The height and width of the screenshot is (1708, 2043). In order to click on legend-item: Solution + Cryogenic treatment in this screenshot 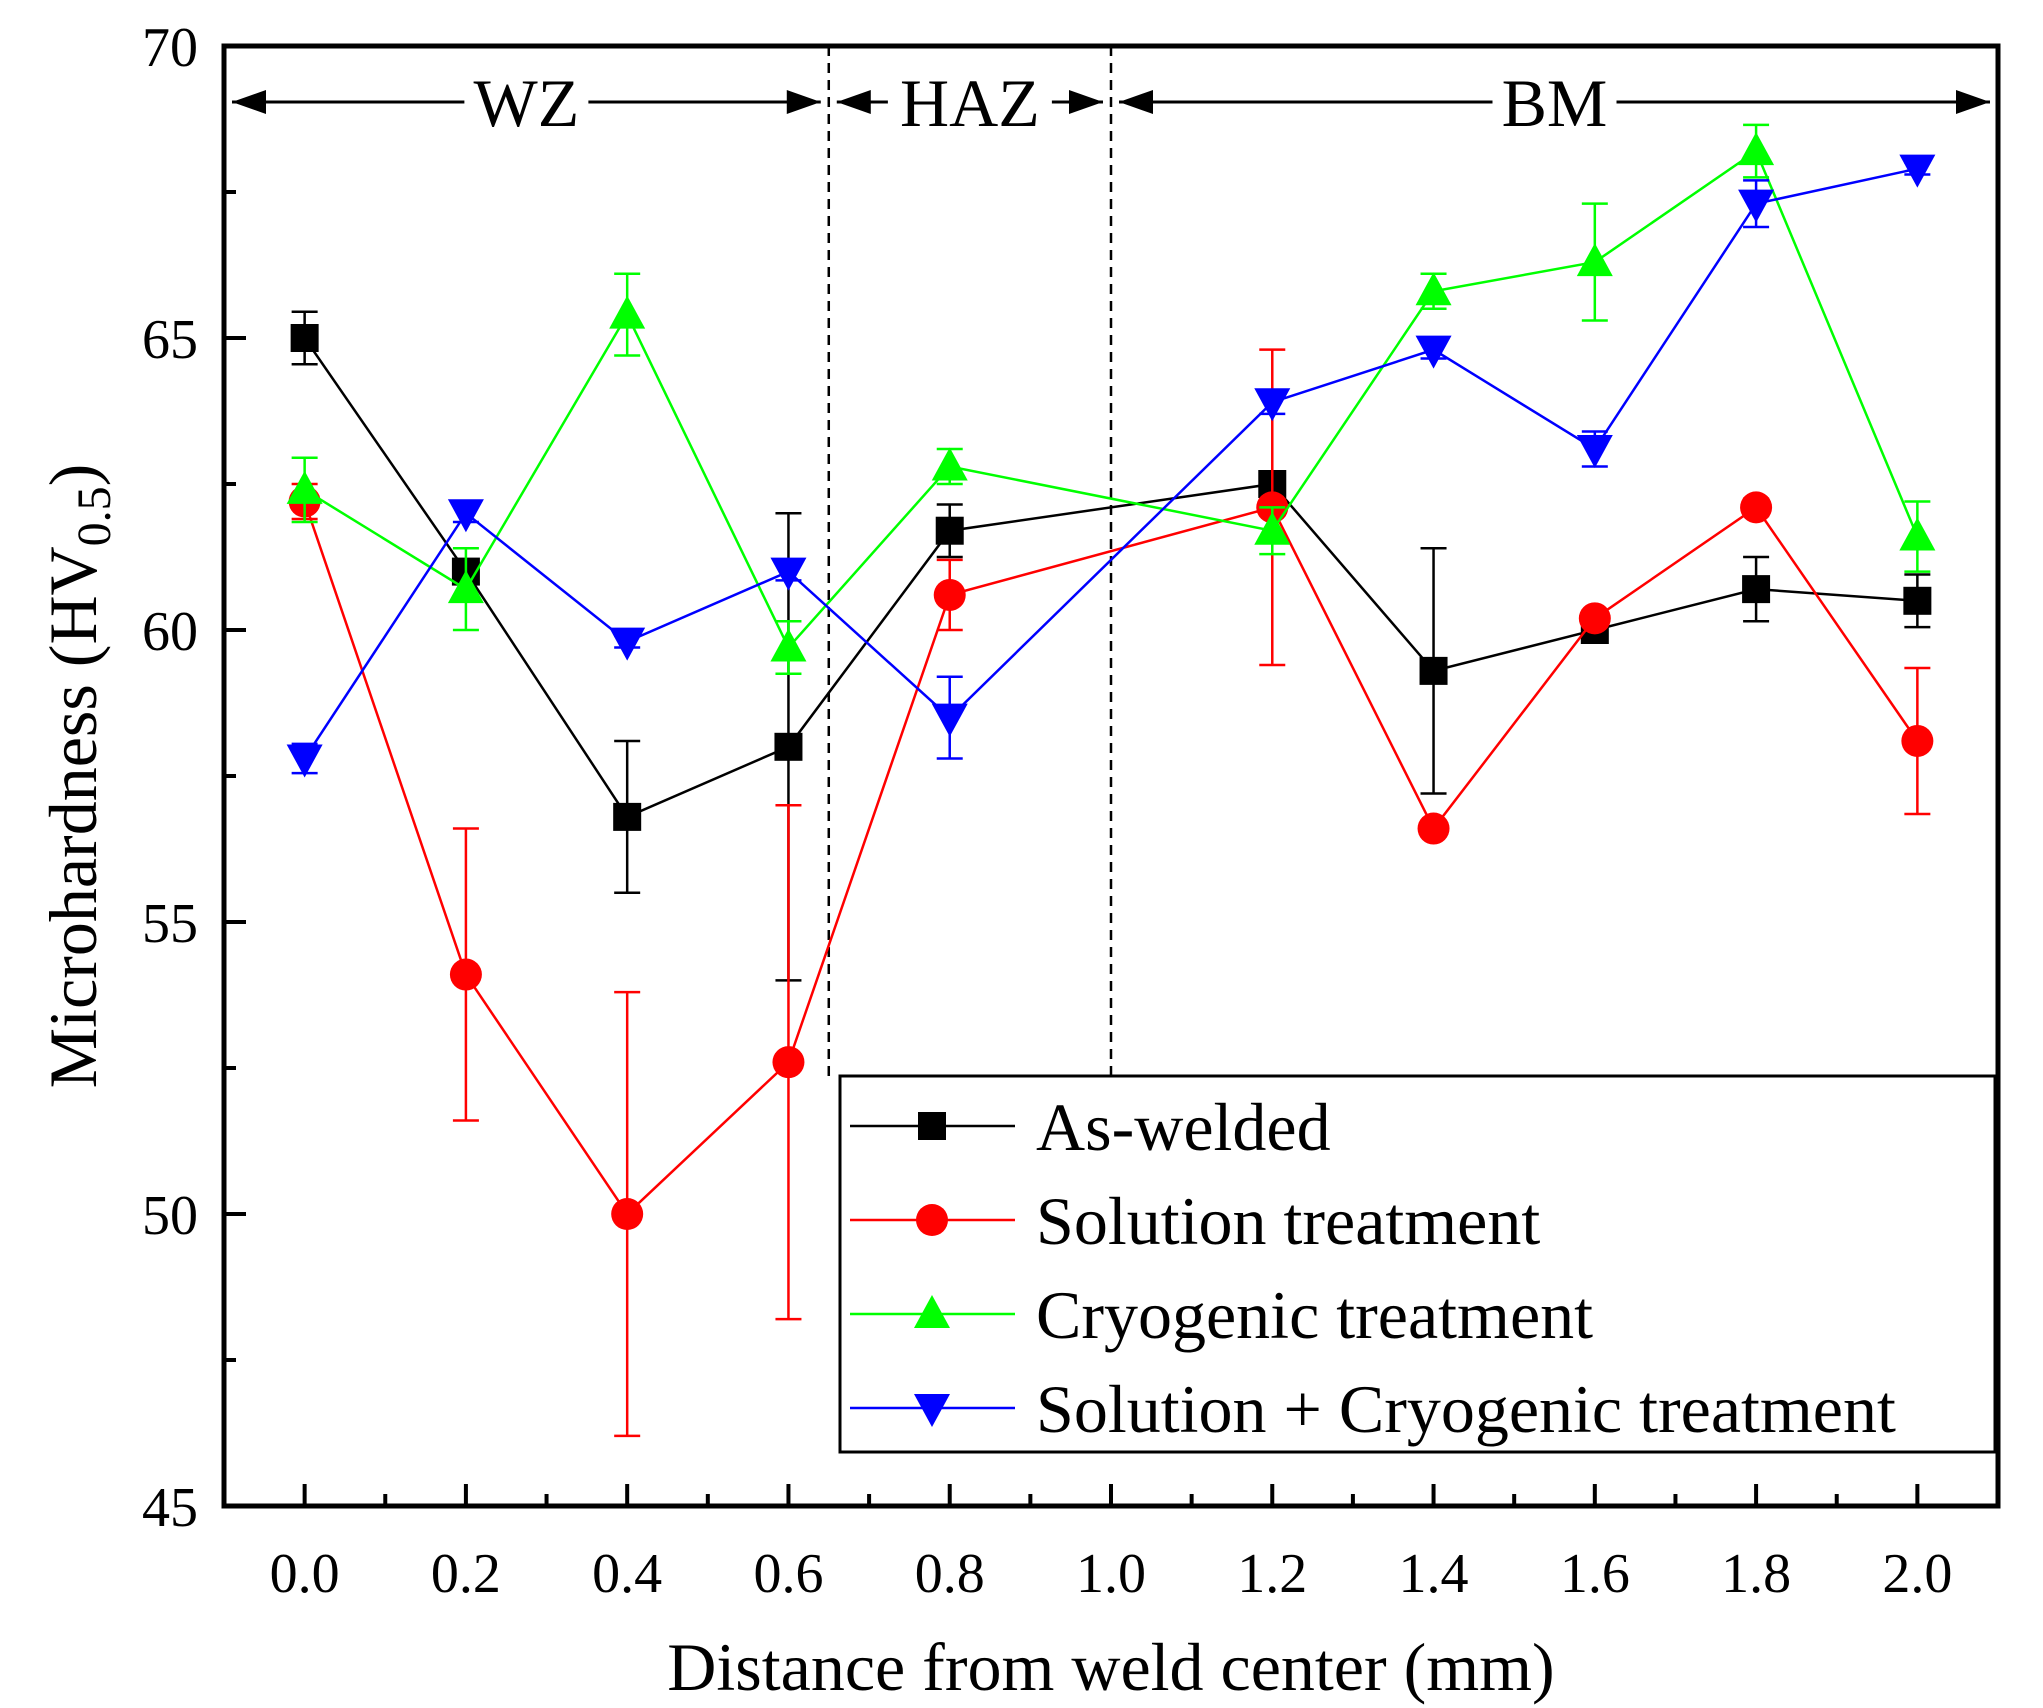, I will do `click(1373, 1409)`.